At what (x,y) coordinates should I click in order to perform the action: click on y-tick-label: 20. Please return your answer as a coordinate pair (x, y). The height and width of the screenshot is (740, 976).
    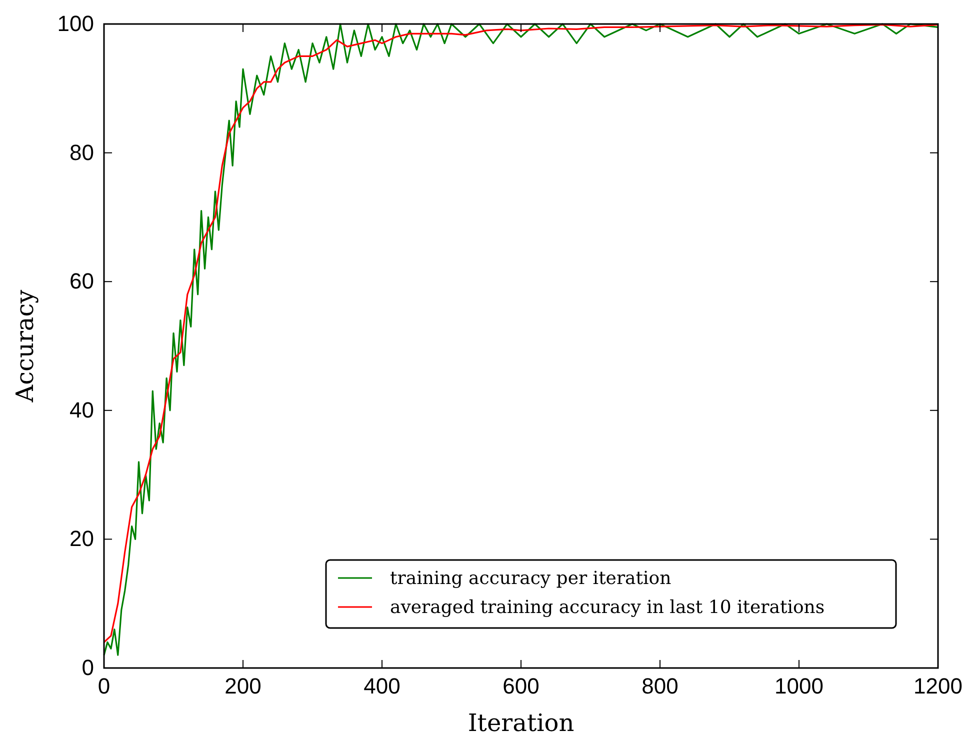
    Looking at the image, I should click on (82, 539).